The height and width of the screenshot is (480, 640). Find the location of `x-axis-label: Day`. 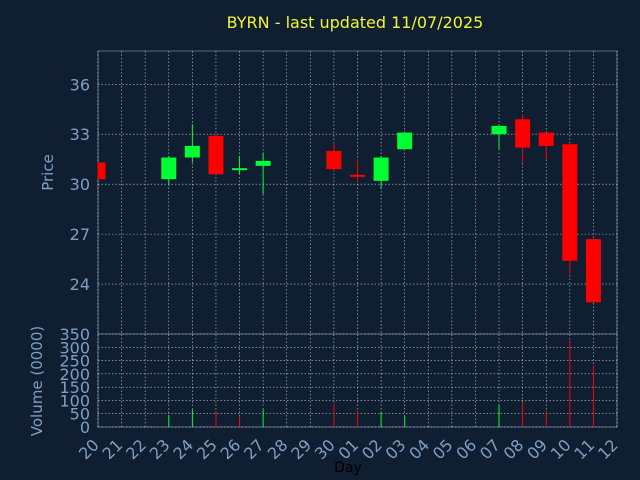

x-axis-label: Day is located at coordinates (348, 468).